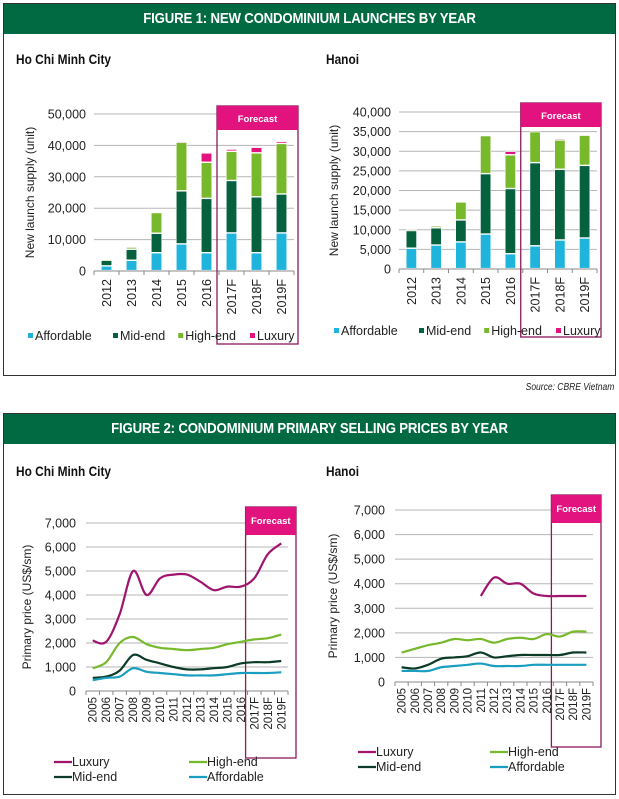 Image resolution: width=619 pixels, height=799 pixels. Describe the element at coordinates (510, 261) in the screenshot. I see `bar-affordable-2016` at that location.